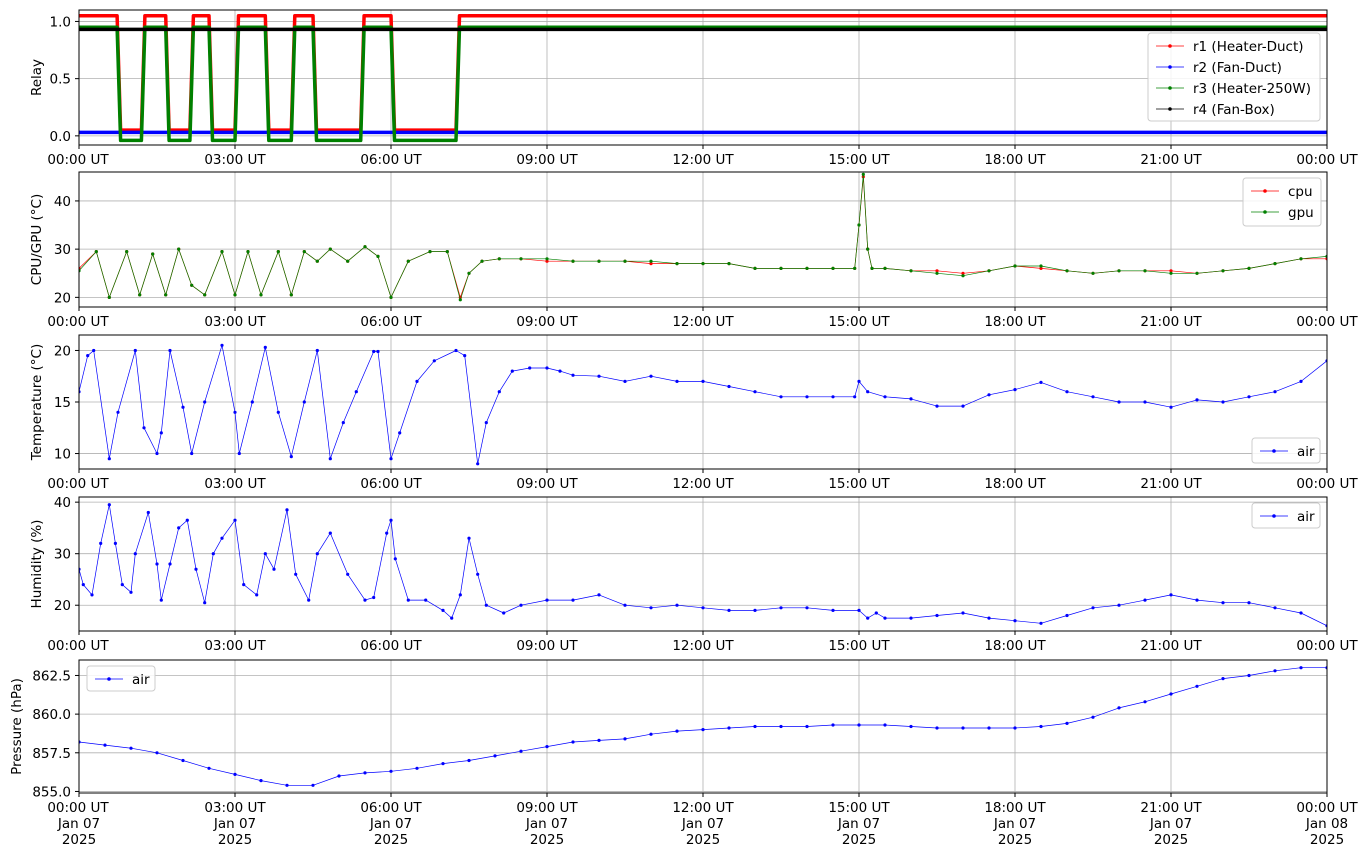  I want to click on y-tick-label: 10, so click(62, 455).